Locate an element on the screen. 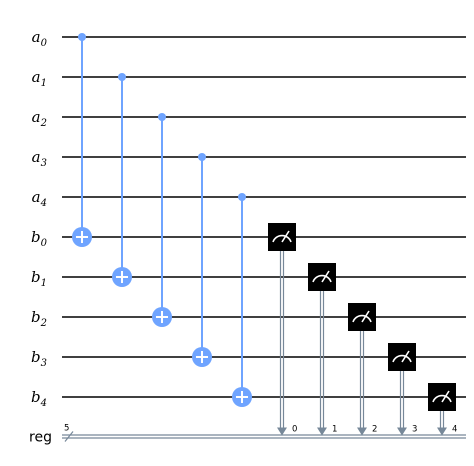 This screenshot has height=466, width=474. register-bundle-slash is located at coordinates (69, 436).